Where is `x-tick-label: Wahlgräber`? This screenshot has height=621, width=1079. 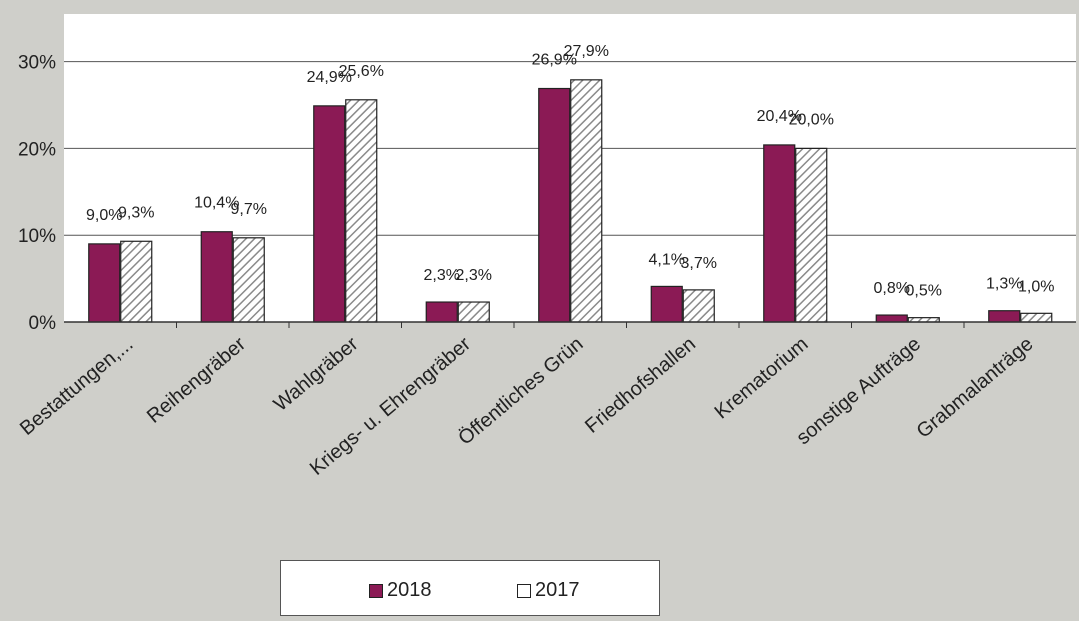 x-tick-label: Wahlgräber is located at coordinates (316, 374).